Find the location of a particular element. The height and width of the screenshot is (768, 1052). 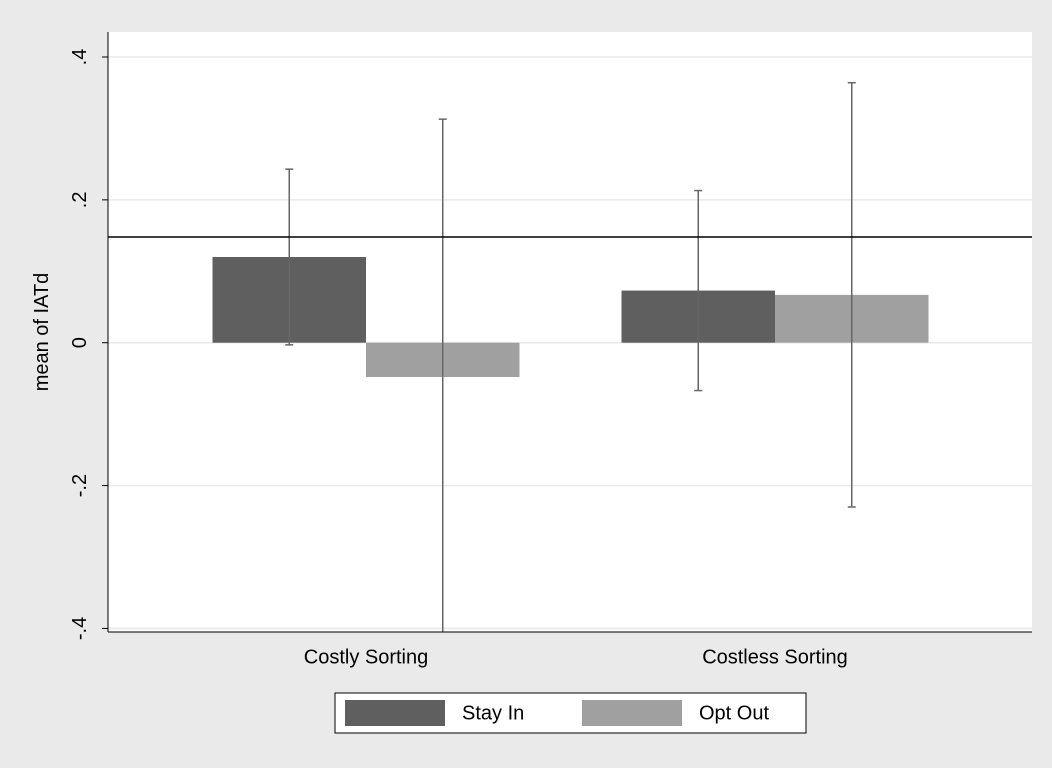

y-tick-label: 0 is located at coordinates (80, 342).